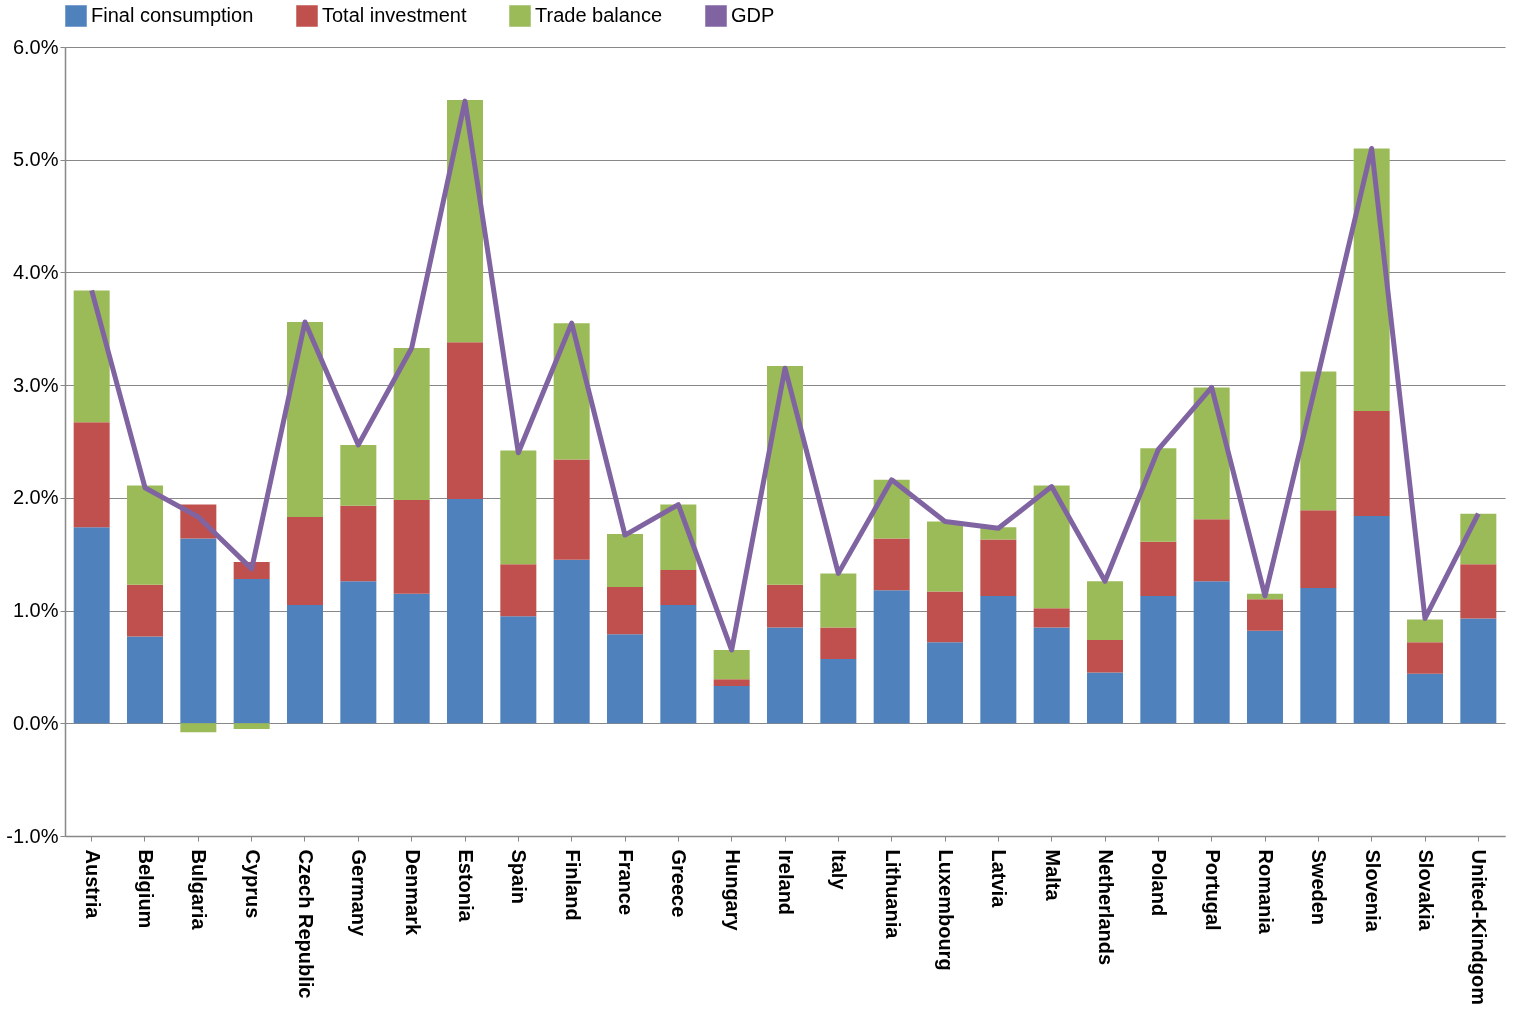  Describe the element at coordinates (1479, 927) in the screenshot. I see `x-tick-label: United-Kindgom` at that location.